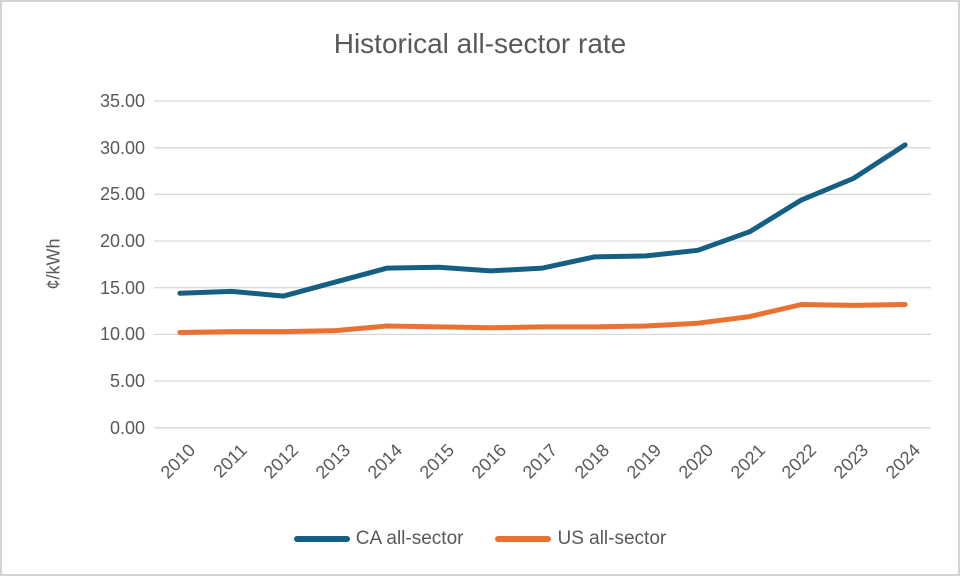 This screenshot has height=576, width=960. Describe the element at coordinates (523, 539) in the screenshot. I see `us-series-swatch-icon` at that location.